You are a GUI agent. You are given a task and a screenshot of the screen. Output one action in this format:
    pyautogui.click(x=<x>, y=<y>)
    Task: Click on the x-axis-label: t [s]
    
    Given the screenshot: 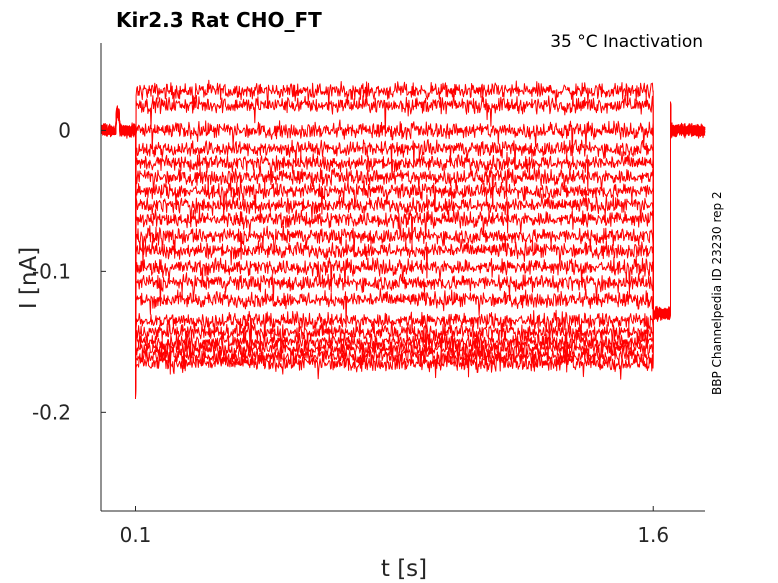 What is the action you would take?
    pyautogui.click(x=404, y=569)
    